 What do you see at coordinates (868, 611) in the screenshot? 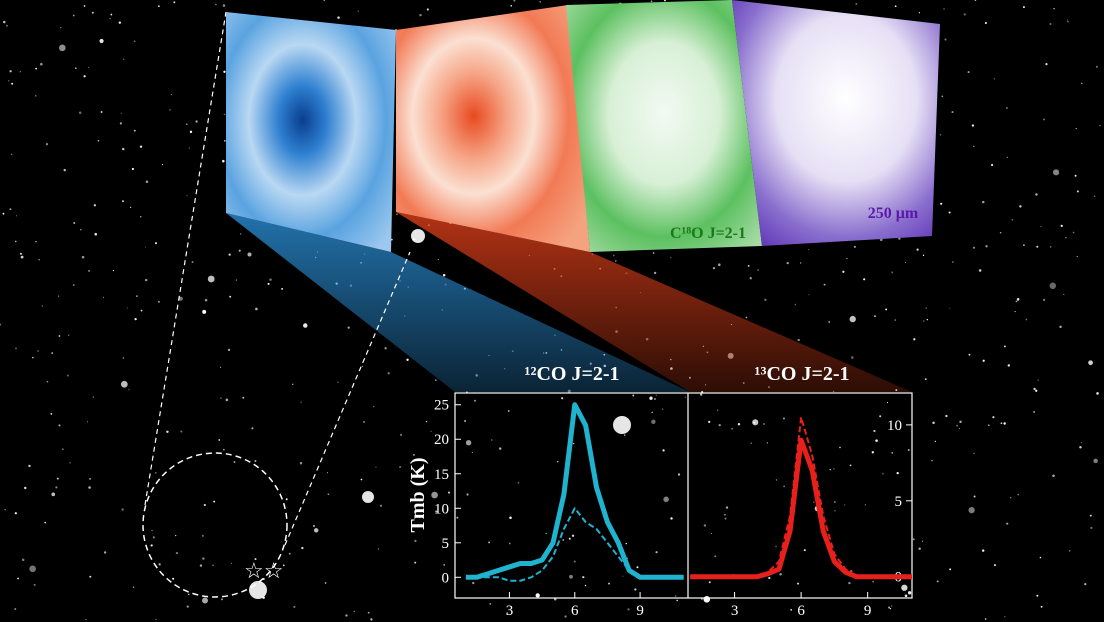
I see `x-tick-label: 9` at bounding box center [868, 611].